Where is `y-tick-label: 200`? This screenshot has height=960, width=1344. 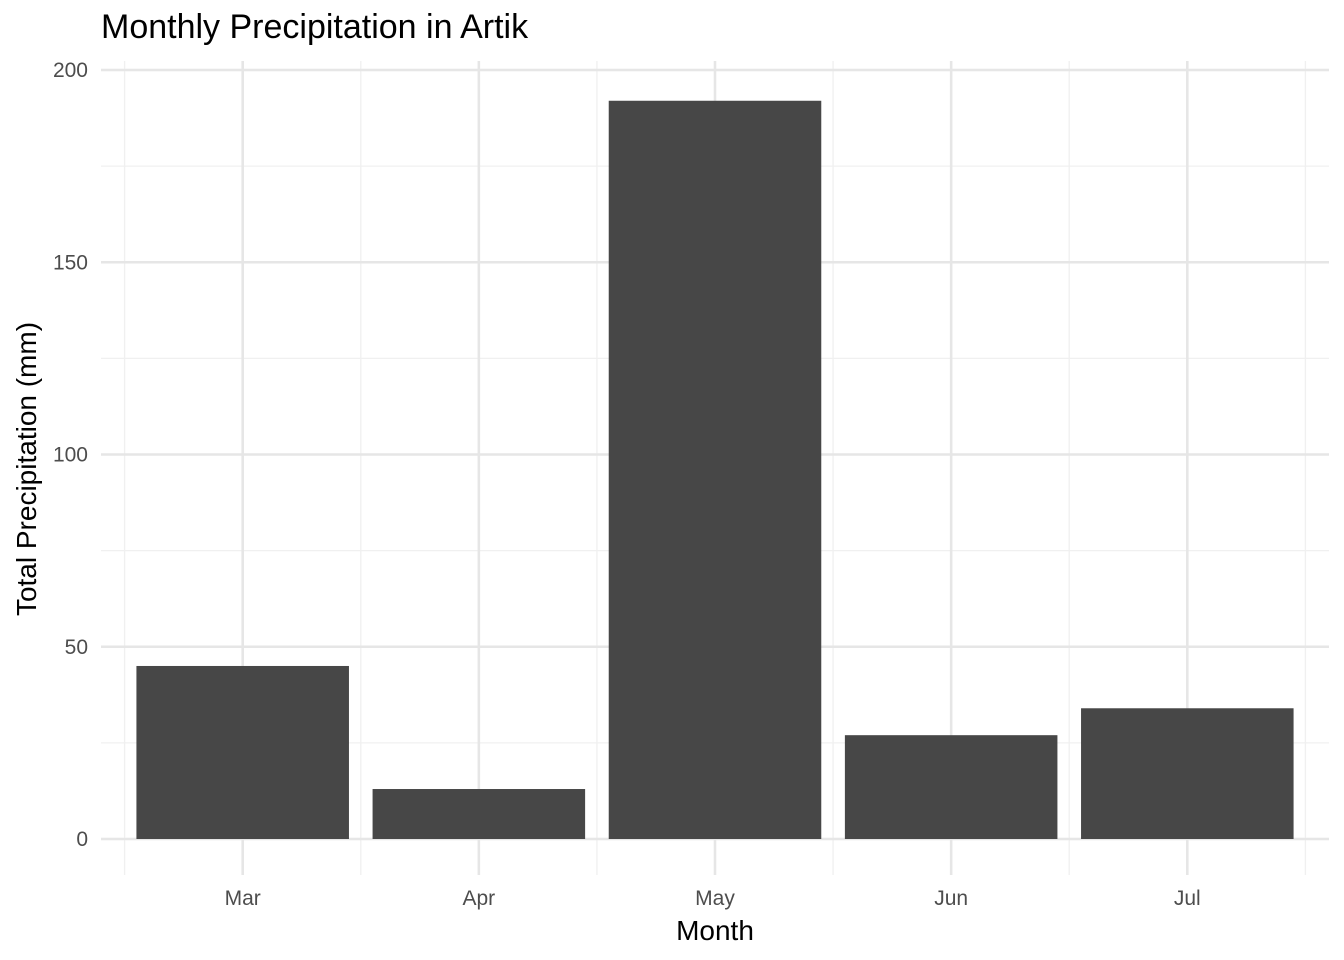
y-tick-label: 200 is located at coordinates (70, 70).